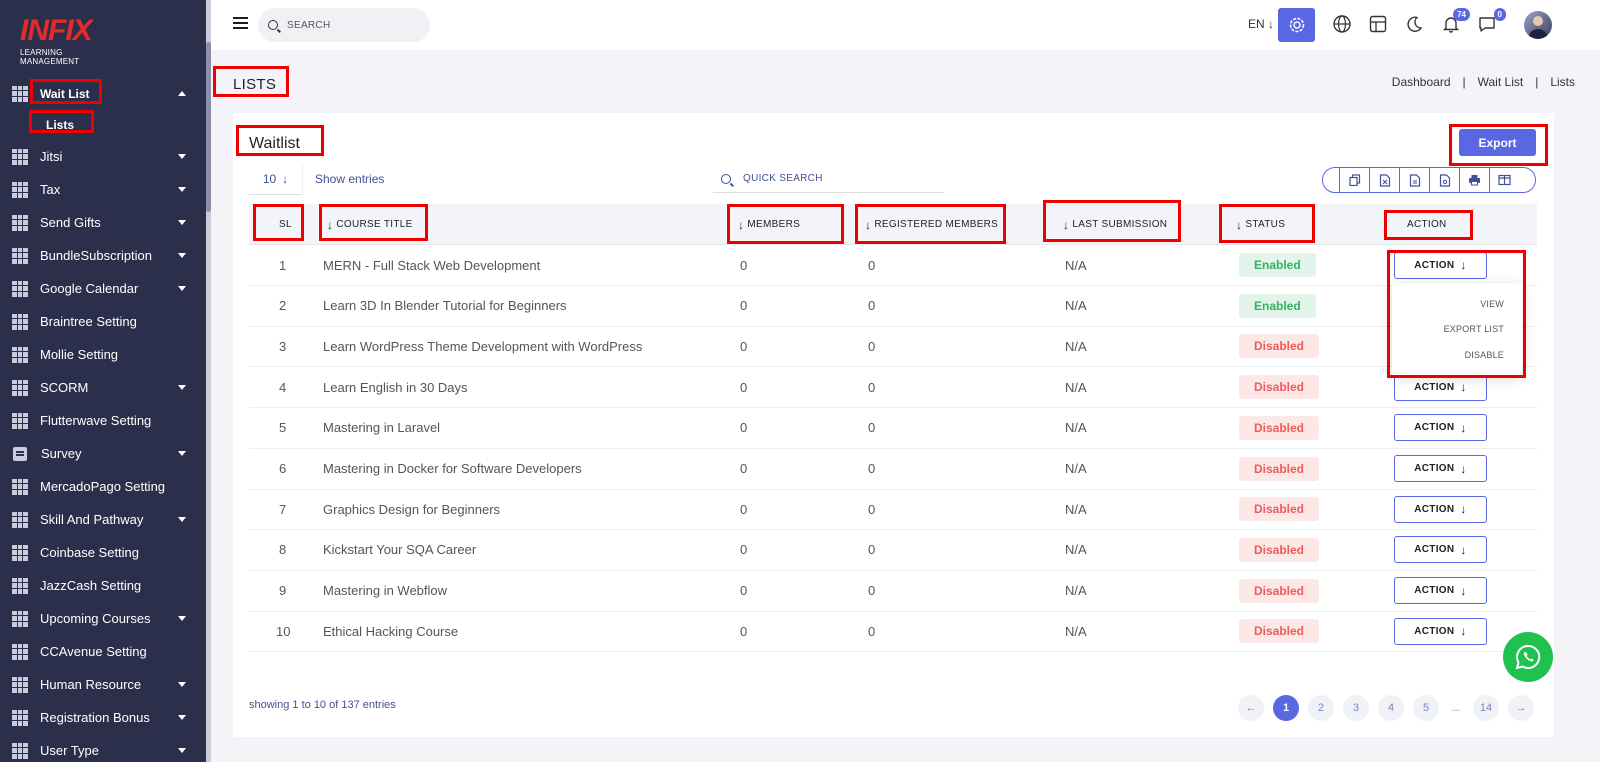 This screenshot has width=1600, height=762. I want to click on pagination-prev-button: ←, so click(1251, 708).